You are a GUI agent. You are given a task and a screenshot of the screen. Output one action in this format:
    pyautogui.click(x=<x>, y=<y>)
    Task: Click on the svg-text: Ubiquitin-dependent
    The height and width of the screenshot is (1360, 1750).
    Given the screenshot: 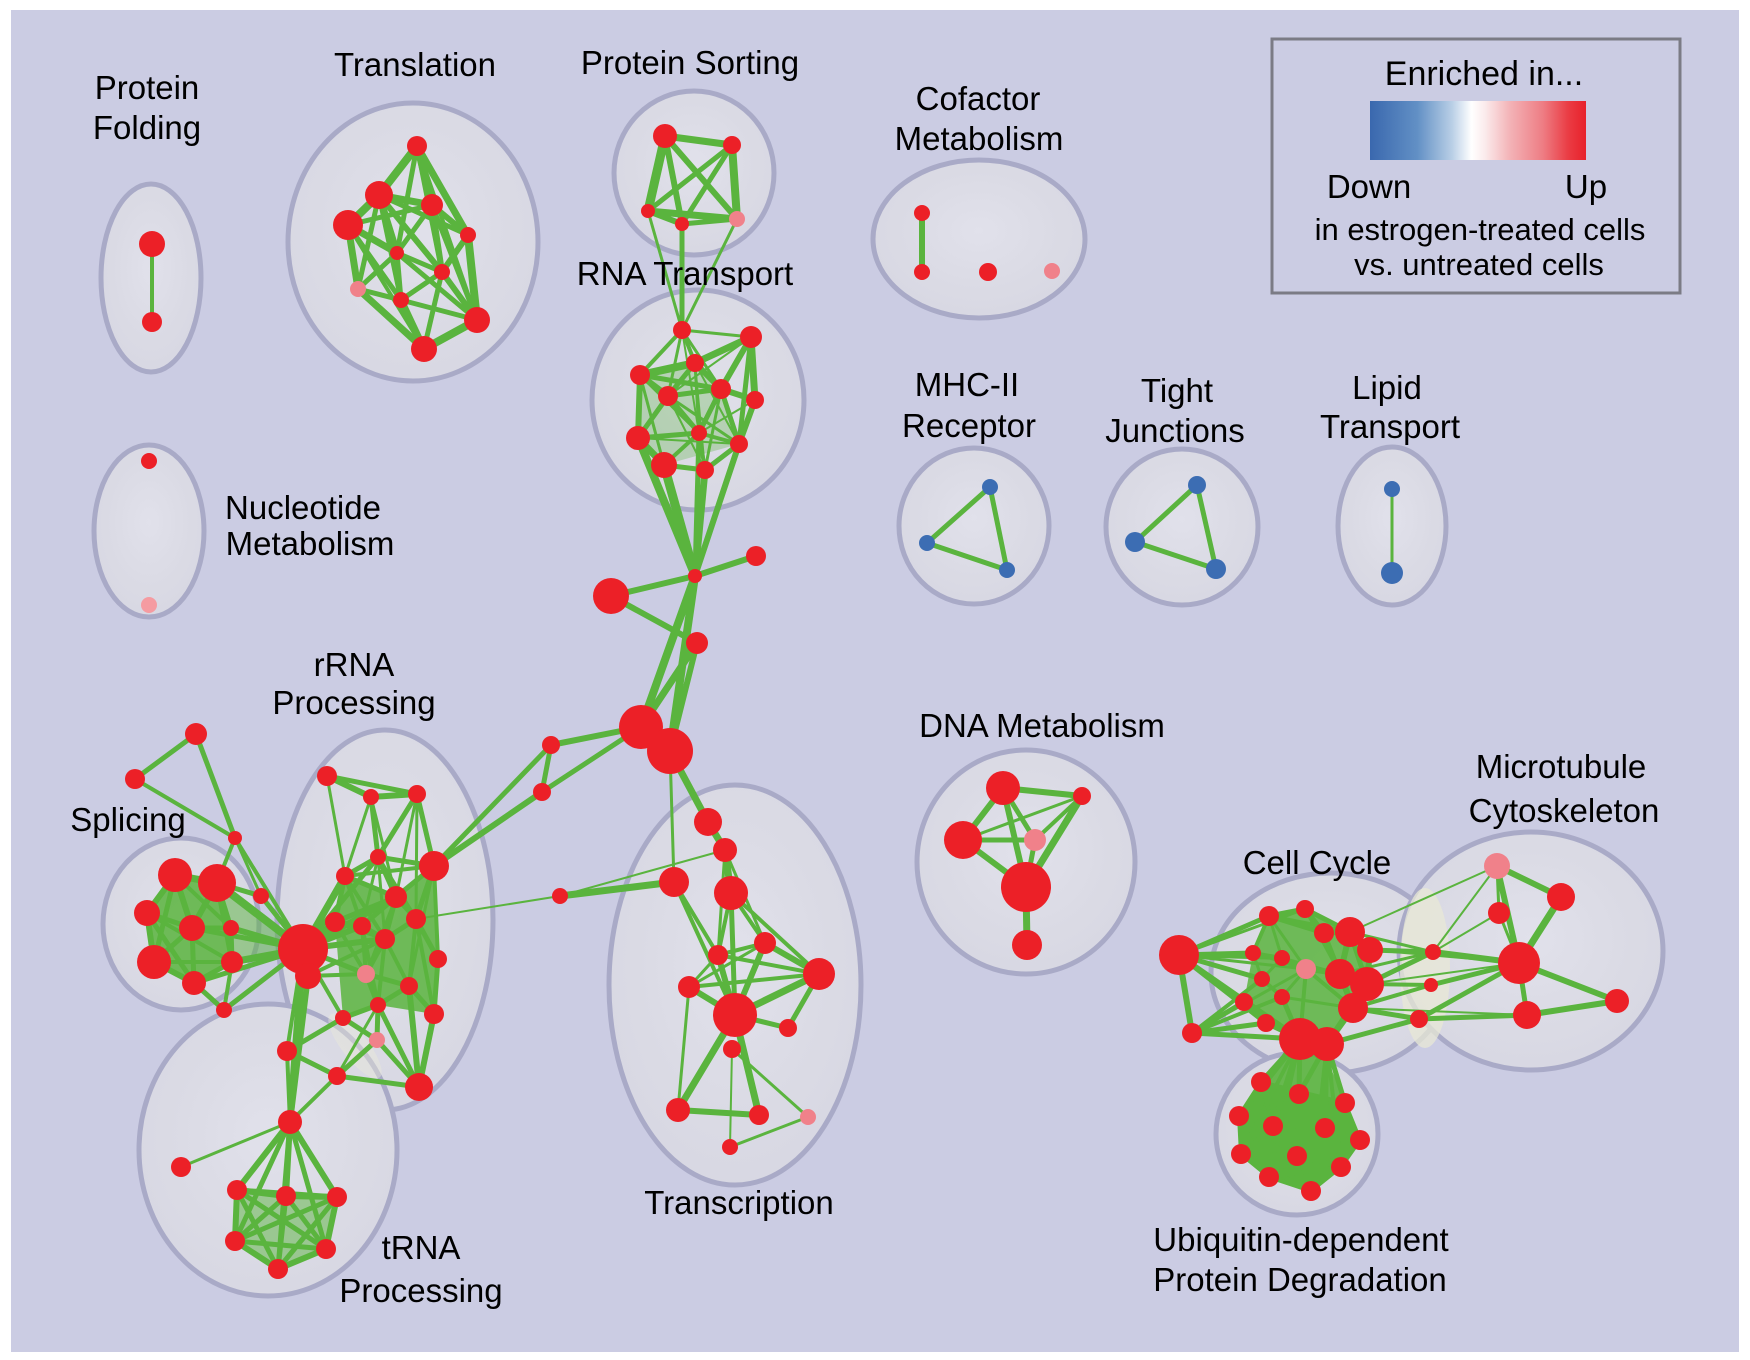 What is the action you would take?
    pyautogui.click(x=1300, y=1239)
    